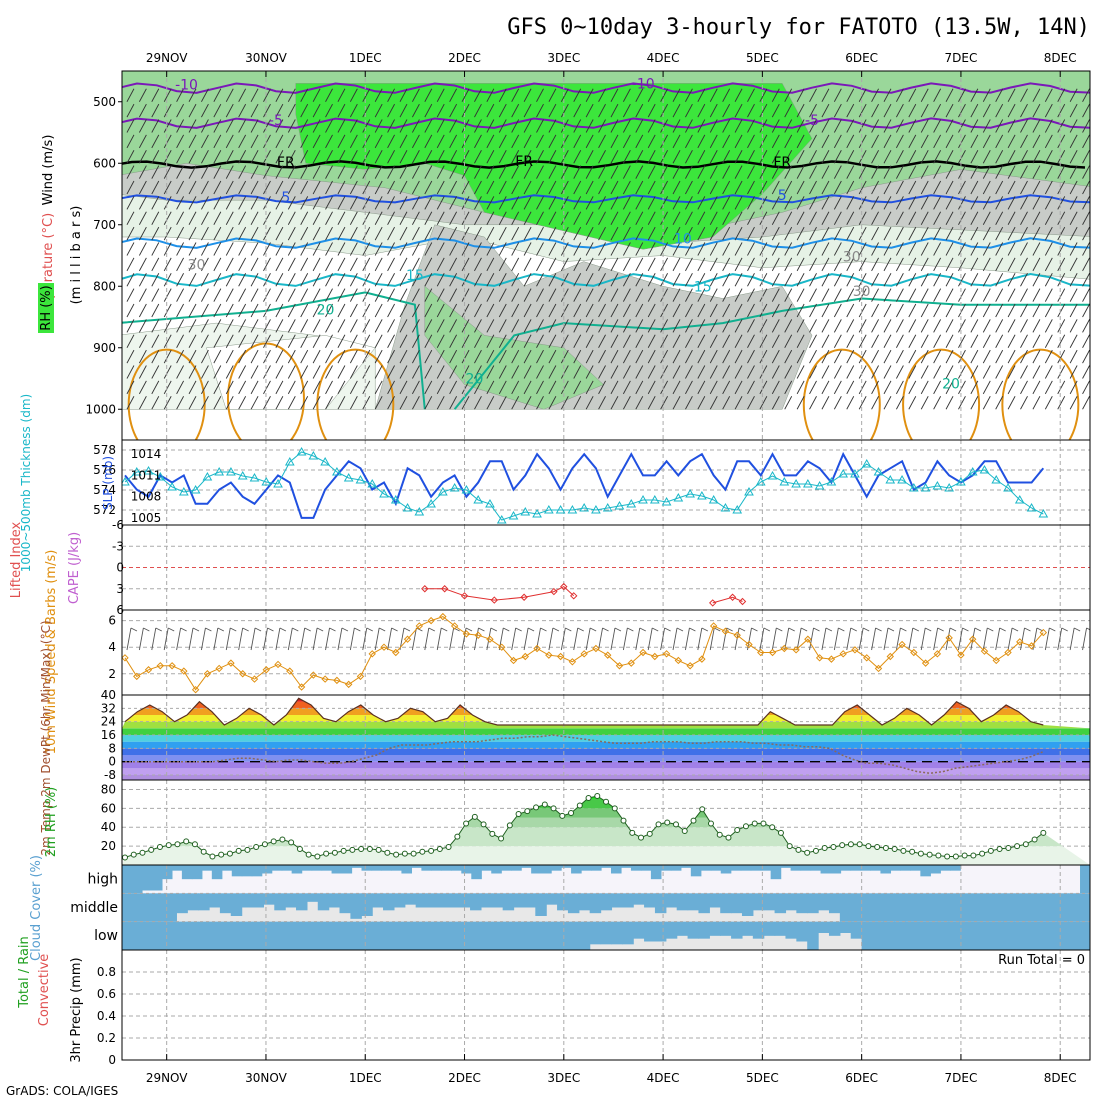  Describe the element at coordinates (266, 58) in the screenshot. I see `top-date-label: 30NOV` at that location.